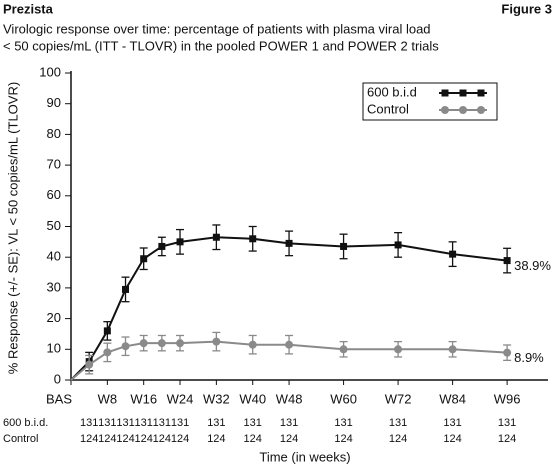 The width and height of the screenshot is (556, 470). What do you see at coordinates (108, 398) in the screenshot?
I see `x-tick-label: W8` at bounding box center [108, 398].